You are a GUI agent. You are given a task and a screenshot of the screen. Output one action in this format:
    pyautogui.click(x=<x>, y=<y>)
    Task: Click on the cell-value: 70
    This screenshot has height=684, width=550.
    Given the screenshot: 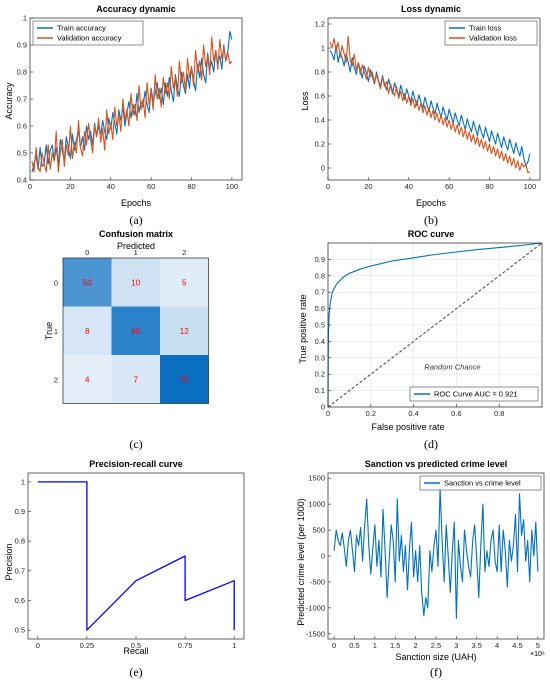 What is the action you would take?
    pyautogui.click(x=184, y=379)
    